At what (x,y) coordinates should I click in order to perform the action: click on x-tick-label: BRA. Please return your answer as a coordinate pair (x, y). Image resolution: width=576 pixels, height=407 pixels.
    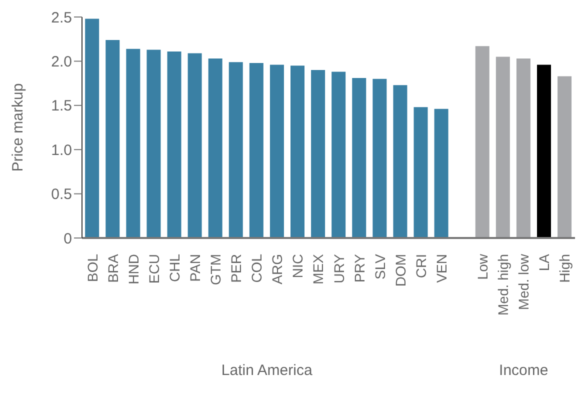
    Looking at the image, I should click on (112, 268).